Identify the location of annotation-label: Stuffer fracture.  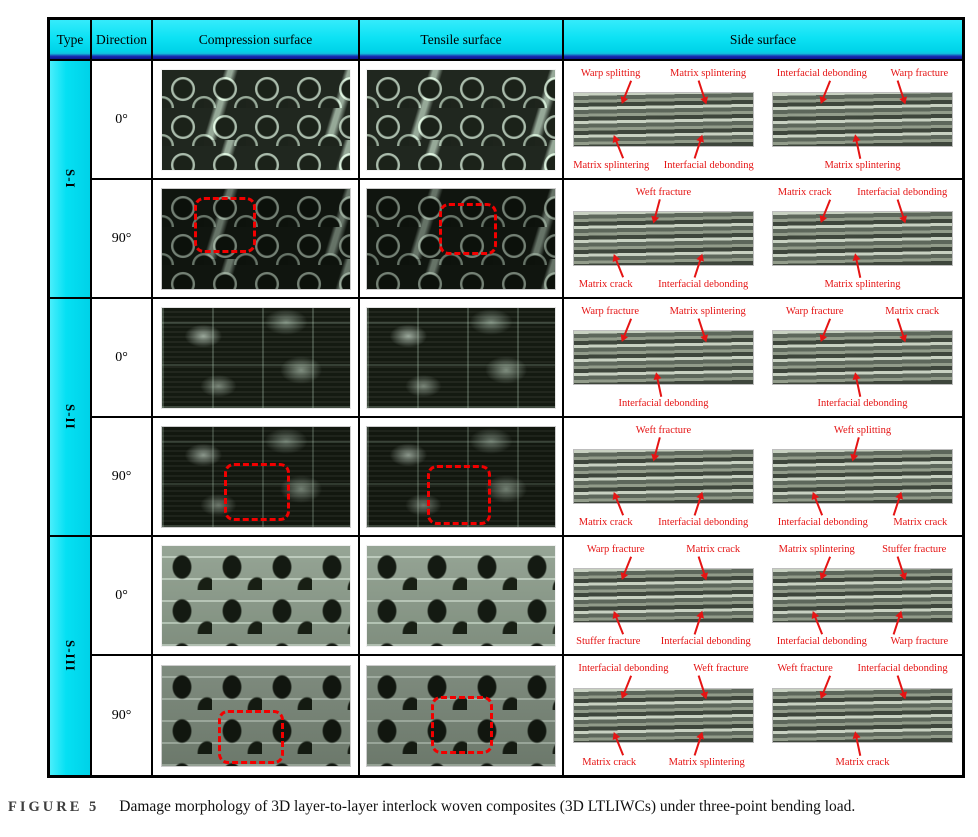
(914, 549).